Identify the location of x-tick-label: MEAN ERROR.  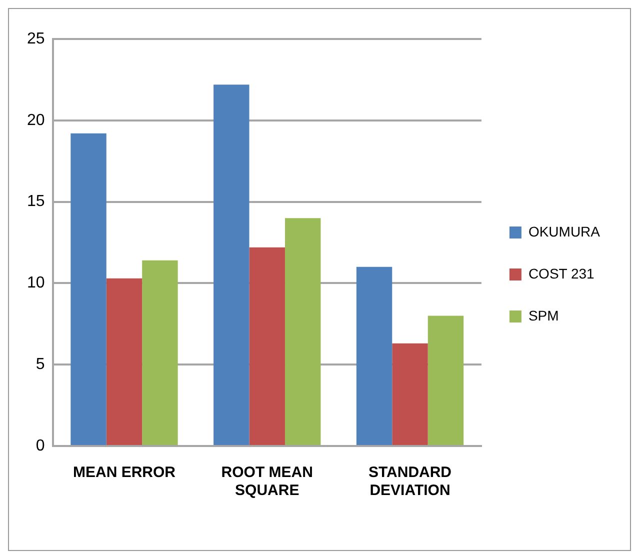
(124, 473).